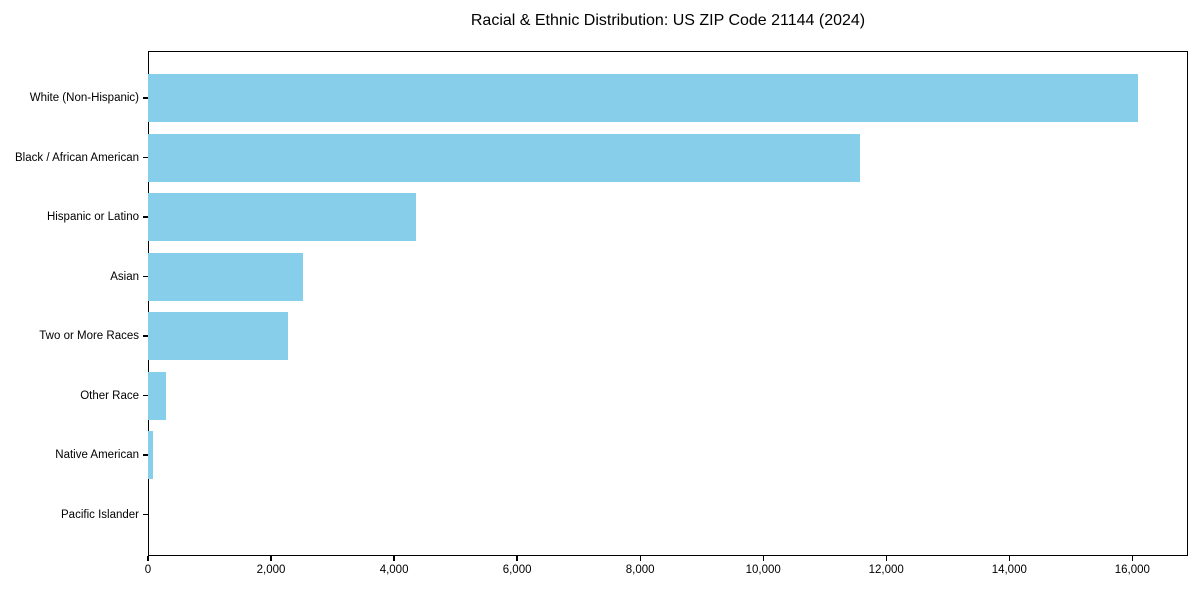 The height and width of the screenshot is (600, 1200). Describe the element at coordinates (77, 157) in the screenshot. I see `y-tick-label: Black / African American` at that location.